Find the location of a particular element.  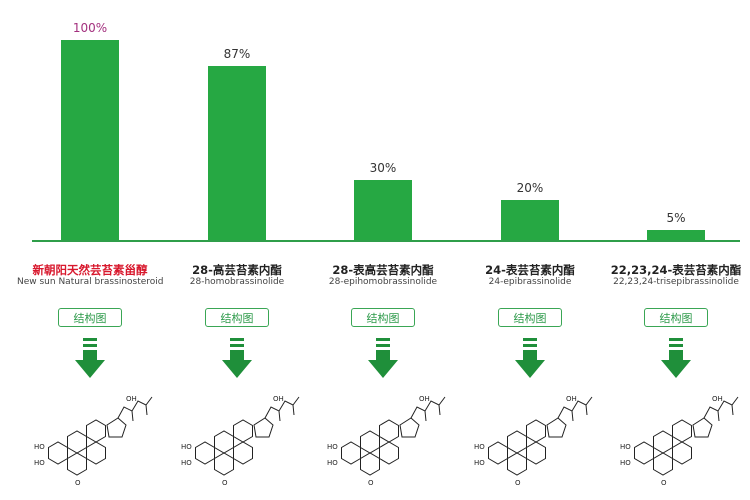

compound-name: 24-表芸苔素内酯 is located at coordinates (530, 270).